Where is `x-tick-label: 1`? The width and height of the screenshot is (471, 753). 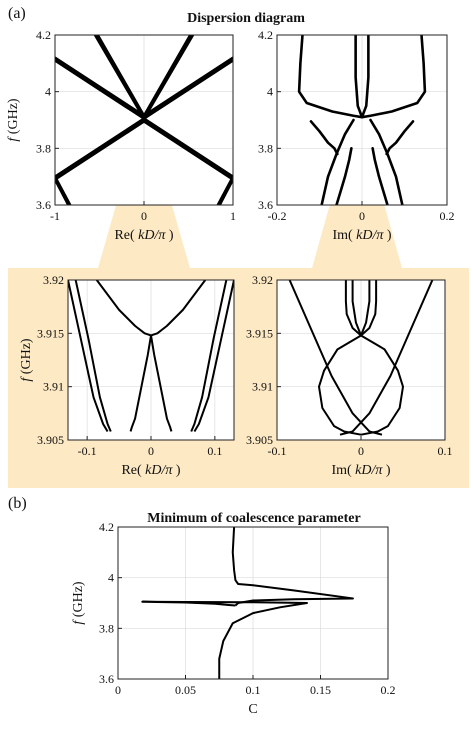
x-tick-label: 1 is located at coordinates (233, 216).